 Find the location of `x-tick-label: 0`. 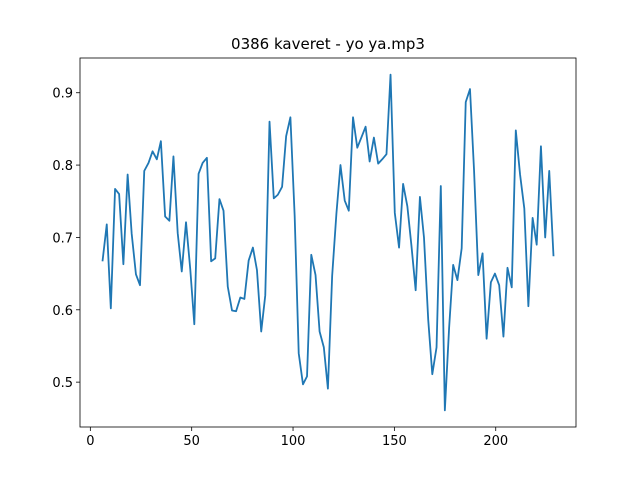

x-tick-label: 0 is located at coordinates (90, 441).